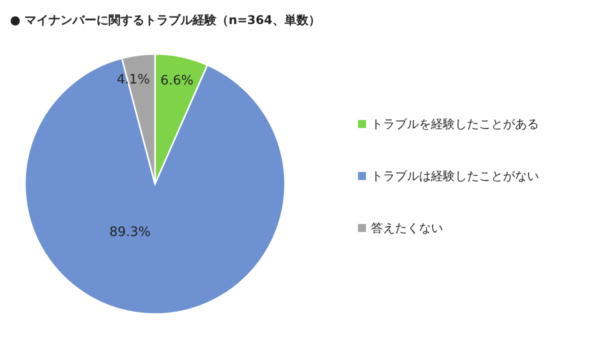  What do you see at coordinates (455, 176) in the screenshot?
I see `legend-label: トラブルは経験したことがない` at bounding box center [455, 176].